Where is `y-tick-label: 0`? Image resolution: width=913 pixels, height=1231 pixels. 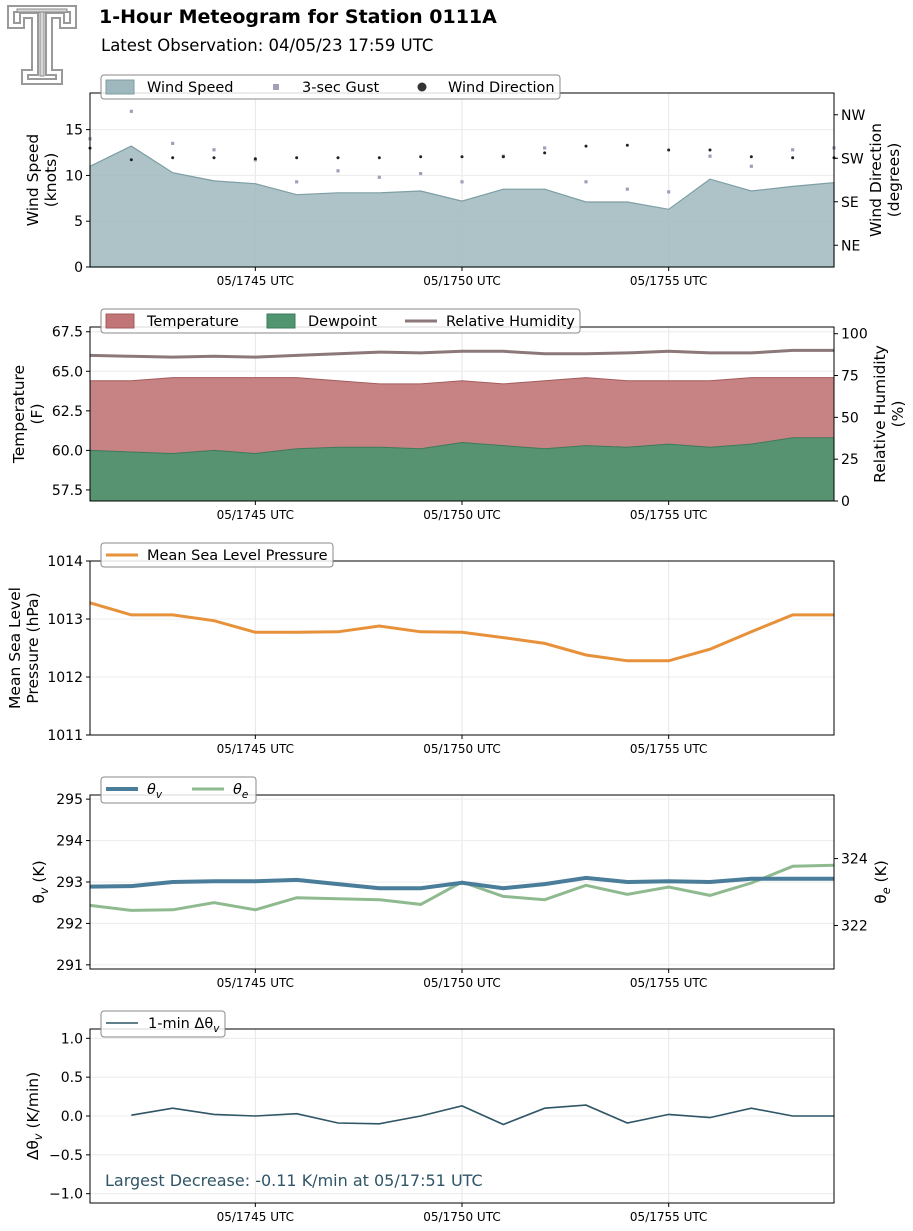
y-tick-label: 0 is located at coordinates (78, 268).